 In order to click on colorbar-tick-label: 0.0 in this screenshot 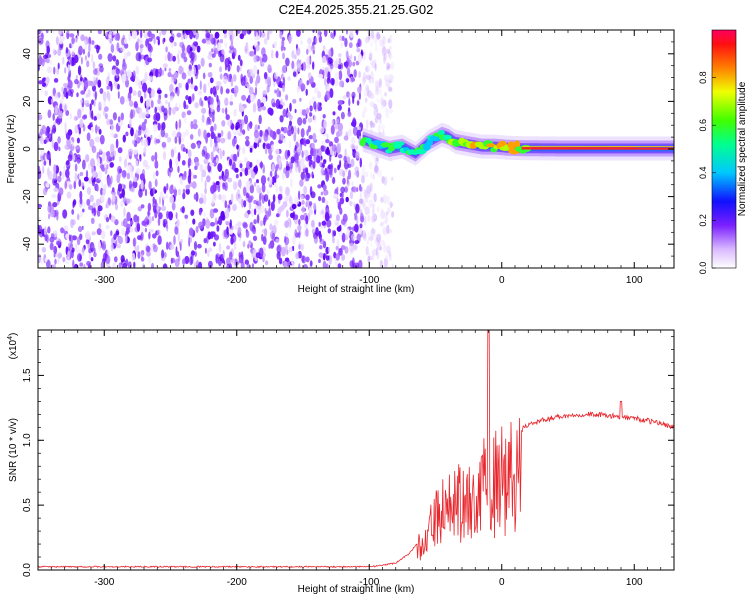, I will do `click(703, 268)`.